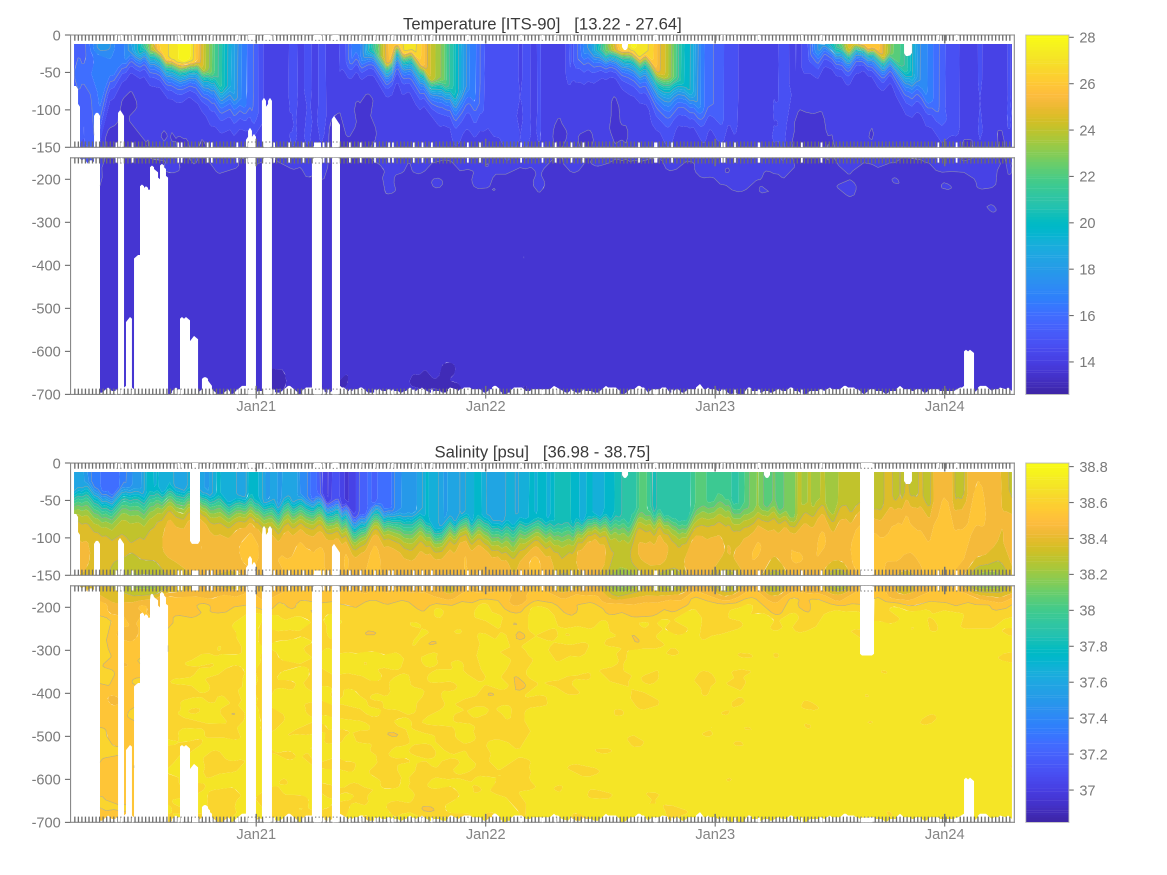 The image size is (1167, 875). I want to click on svg-text: 37.2, so click(1093, 755).